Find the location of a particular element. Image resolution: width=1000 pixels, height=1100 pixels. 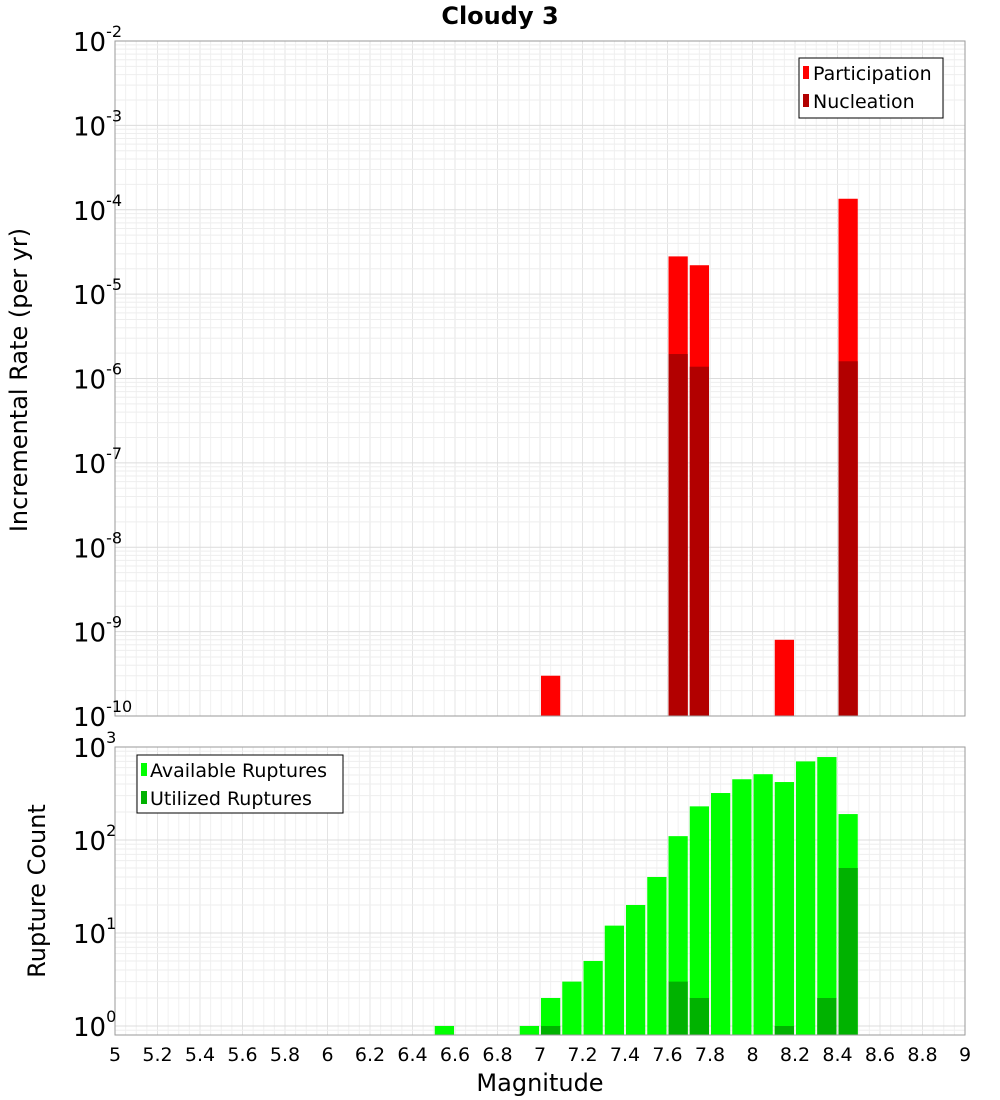

xtick-label: 5.6 is located at coordinates (242, 1055).